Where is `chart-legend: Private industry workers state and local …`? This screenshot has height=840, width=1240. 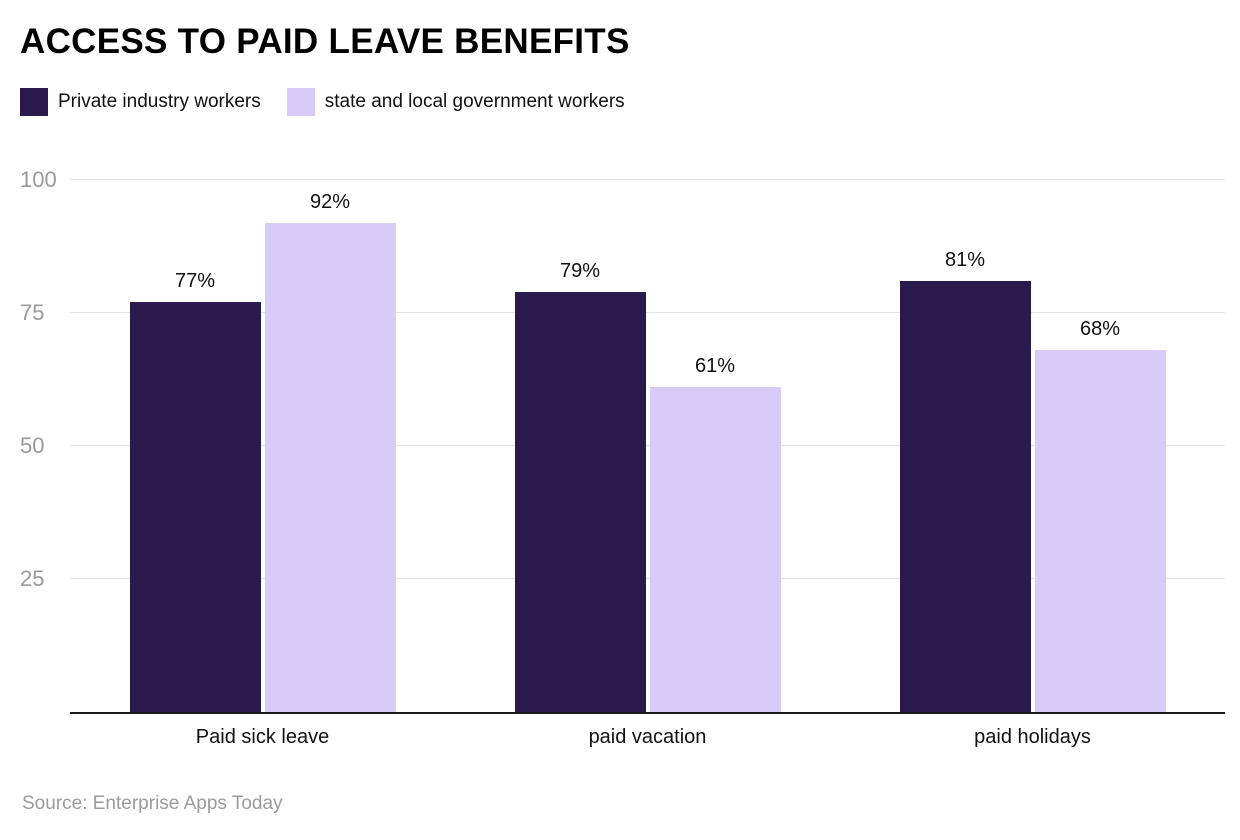 chart-legend: Private industry workers state and local … is located at coordinates (622, 102).